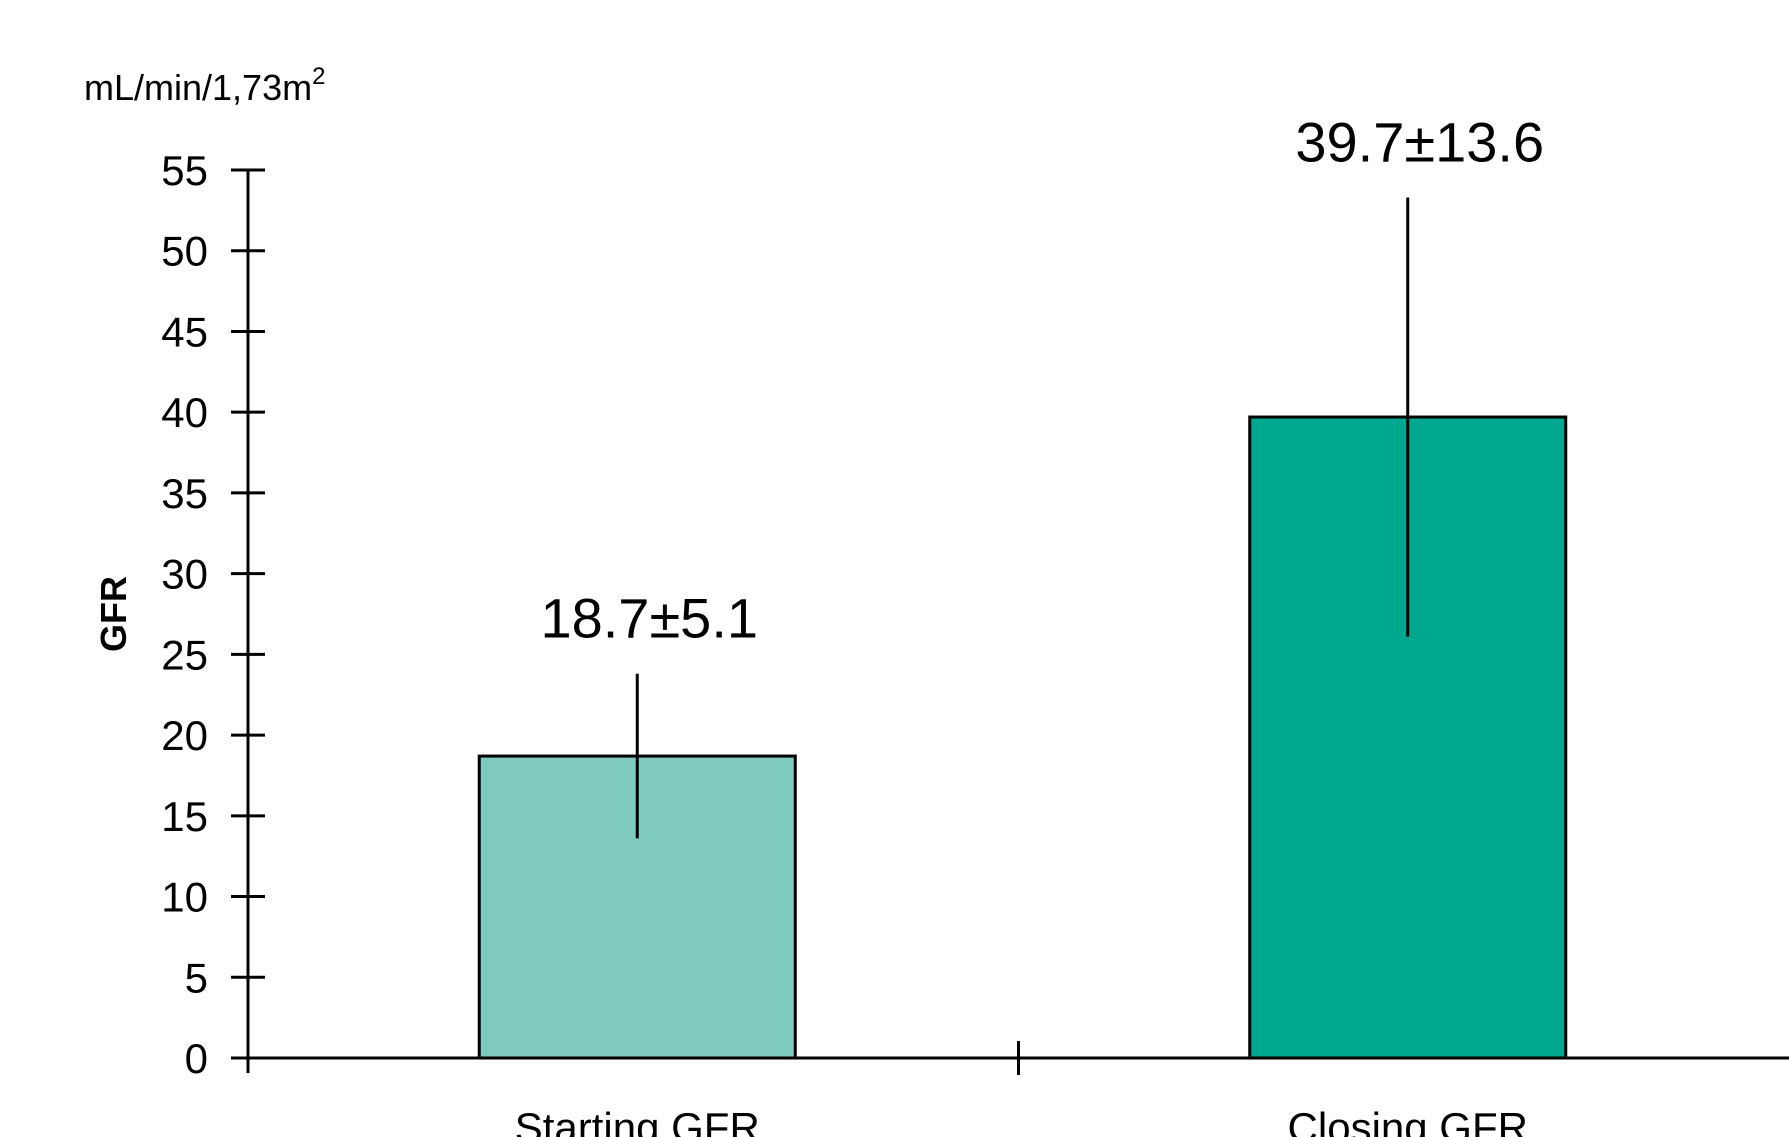  I want to click on x-category-label-2: Closing GFR, so click(1408, 1120).